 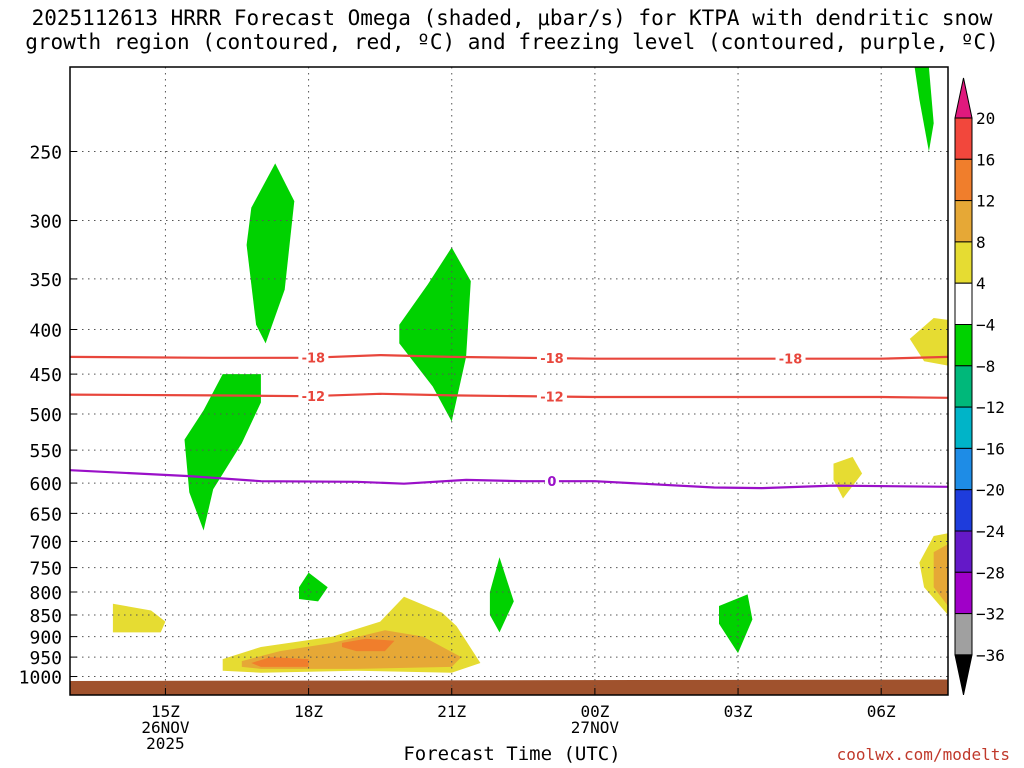 What do you see at coordinates (990, 572) in the screenshot?
I see `colorbar-label-28: −28` at bounding box center [990, 572].